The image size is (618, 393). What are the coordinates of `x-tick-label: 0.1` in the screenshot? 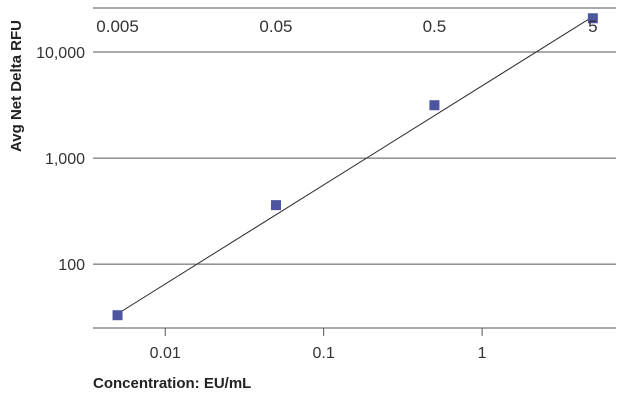 It's located at (324, 353).